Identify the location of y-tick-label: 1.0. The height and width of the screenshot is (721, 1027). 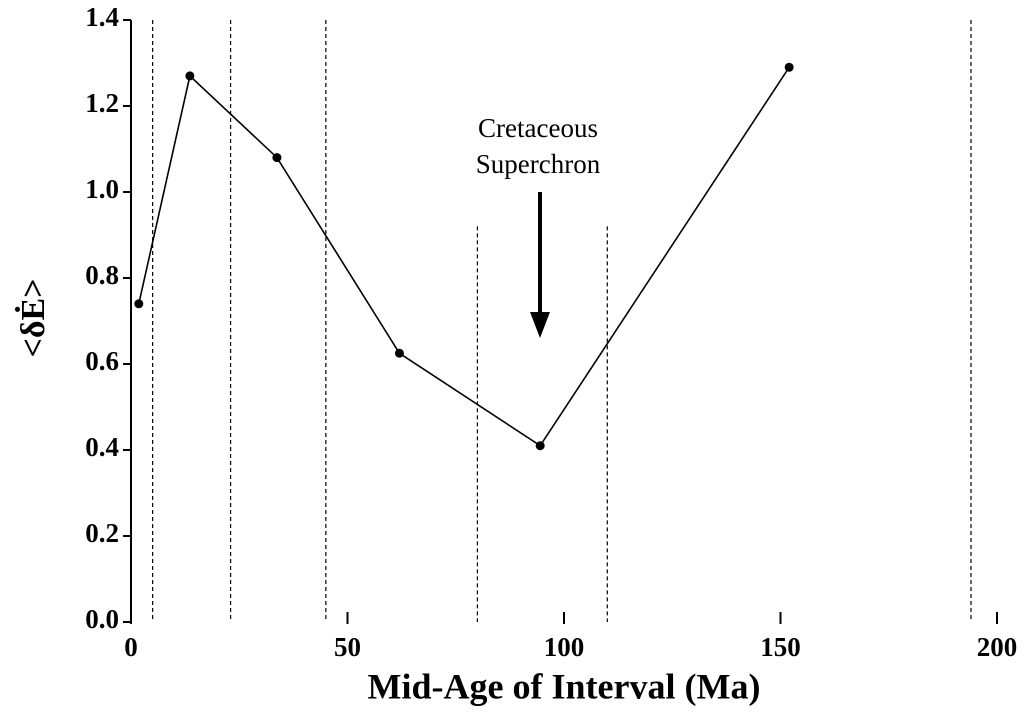
(102, 189).